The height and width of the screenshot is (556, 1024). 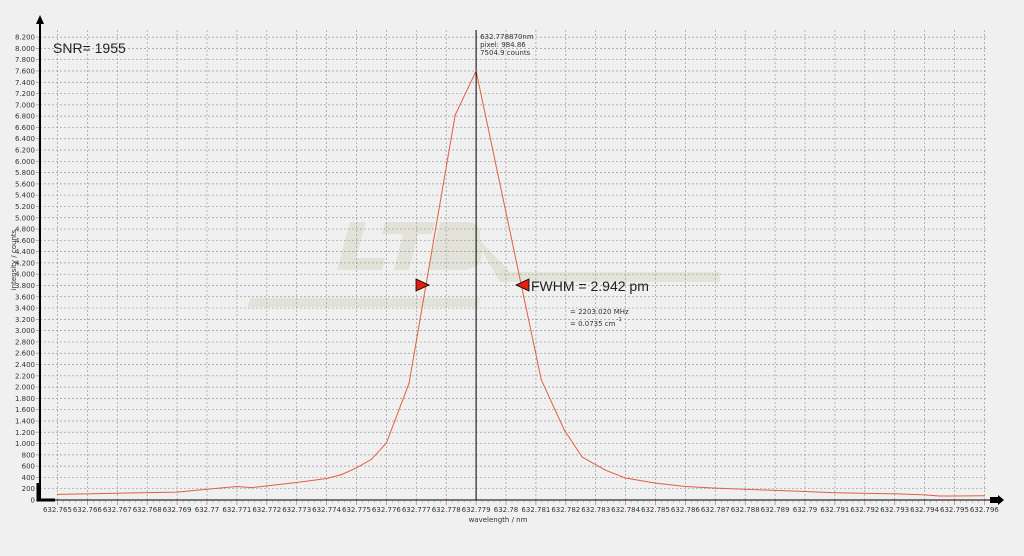 What do you see at coordinates (25, 218) in the screenshot?
I see `y-tick-label: 5.000` at bounding box center [25, 218].